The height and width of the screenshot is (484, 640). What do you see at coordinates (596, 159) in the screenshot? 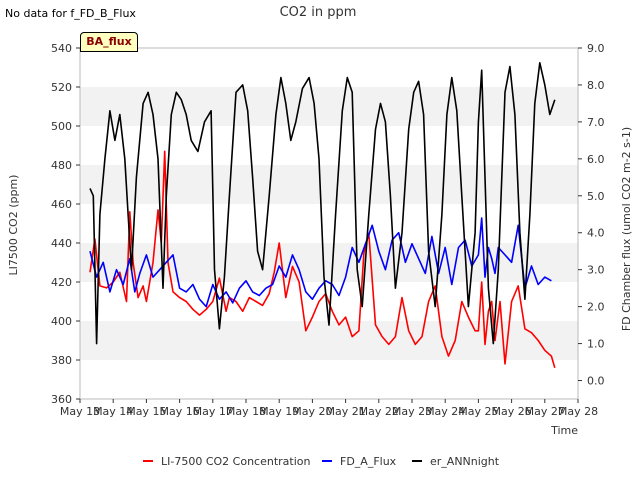
I see `y-tick-label-right: 6.0` at bounding box center [596, 159].